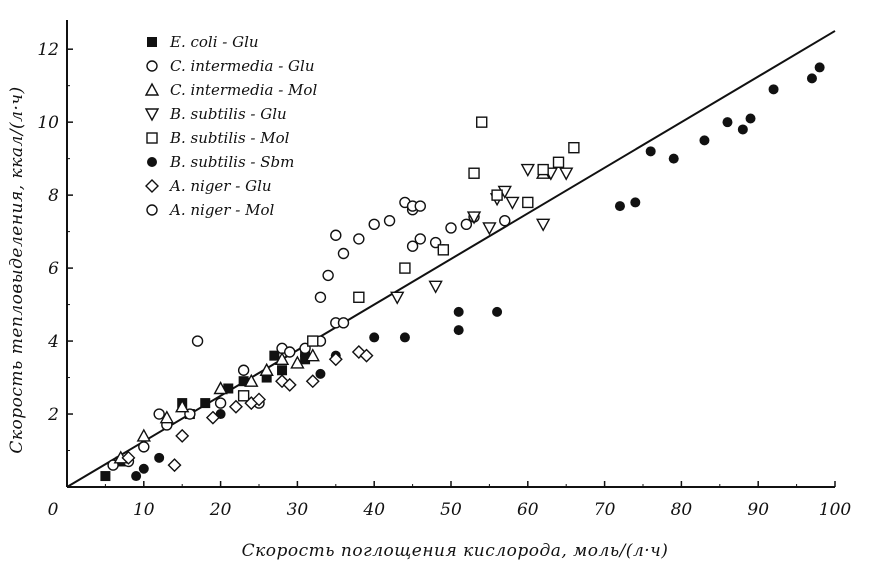 Image resolution: width=870 pixels, height=580 pixels. Describe the element at coordinates (53, 196) in the screenshot. I see `y-tick-label: 8` at that location.